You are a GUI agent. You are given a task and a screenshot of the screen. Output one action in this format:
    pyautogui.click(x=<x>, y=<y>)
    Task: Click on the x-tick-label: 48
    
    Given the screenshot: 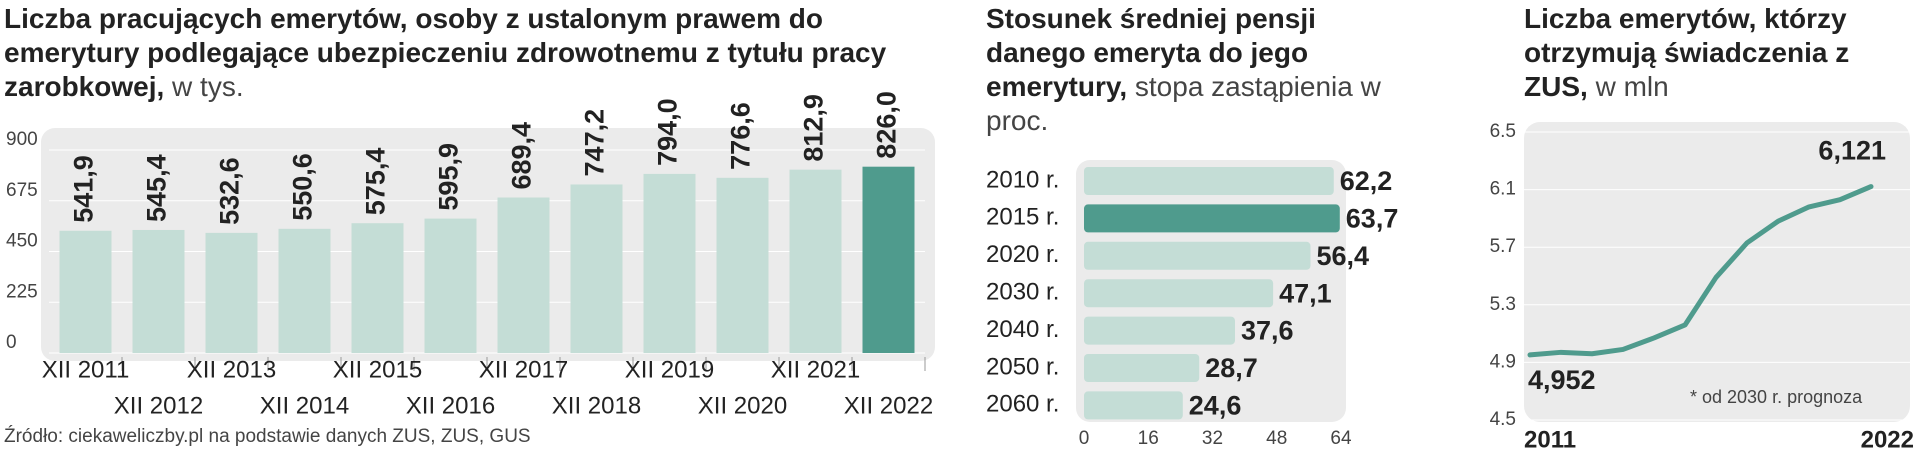 What is the action you would take?
    pyautogui.click(x=1276, y=438)
    